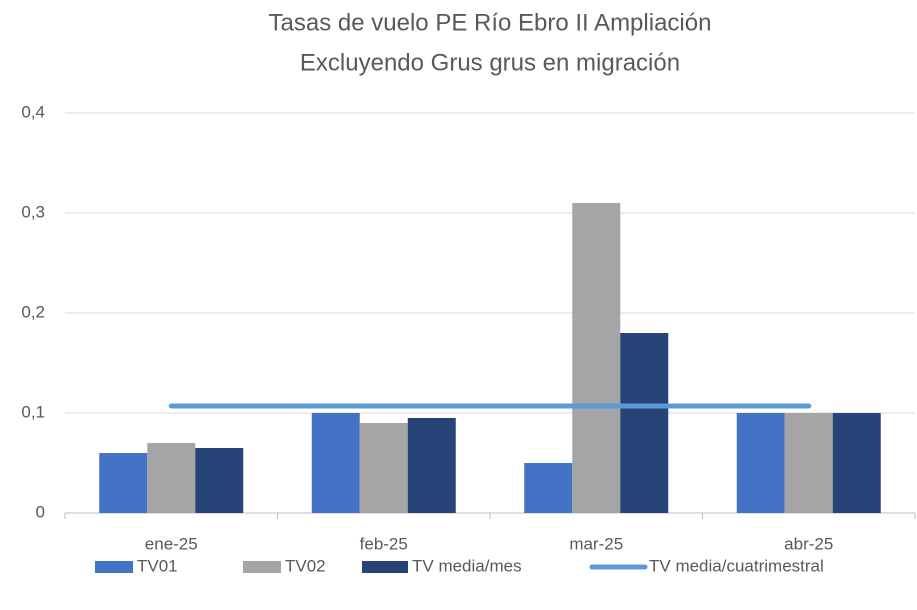  What do you see at coordinates (490, 22) in the screenshot?
I see `chart-title: Tasas de vuelo PE Río Ebro II Ampliación` at bounding box center [490, 22].